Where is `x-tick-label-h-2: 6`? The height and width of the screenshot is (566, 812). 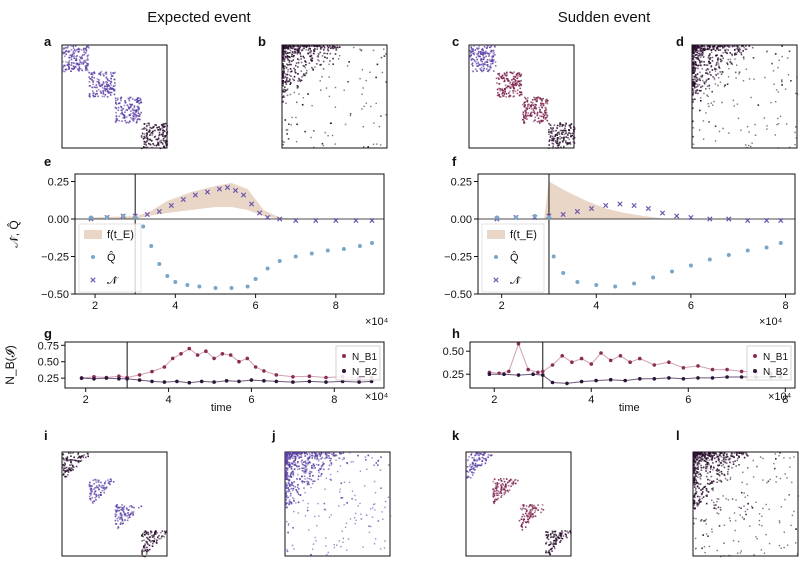
x-tick-label-h-2: 6 is located at coordinates (688, 400).